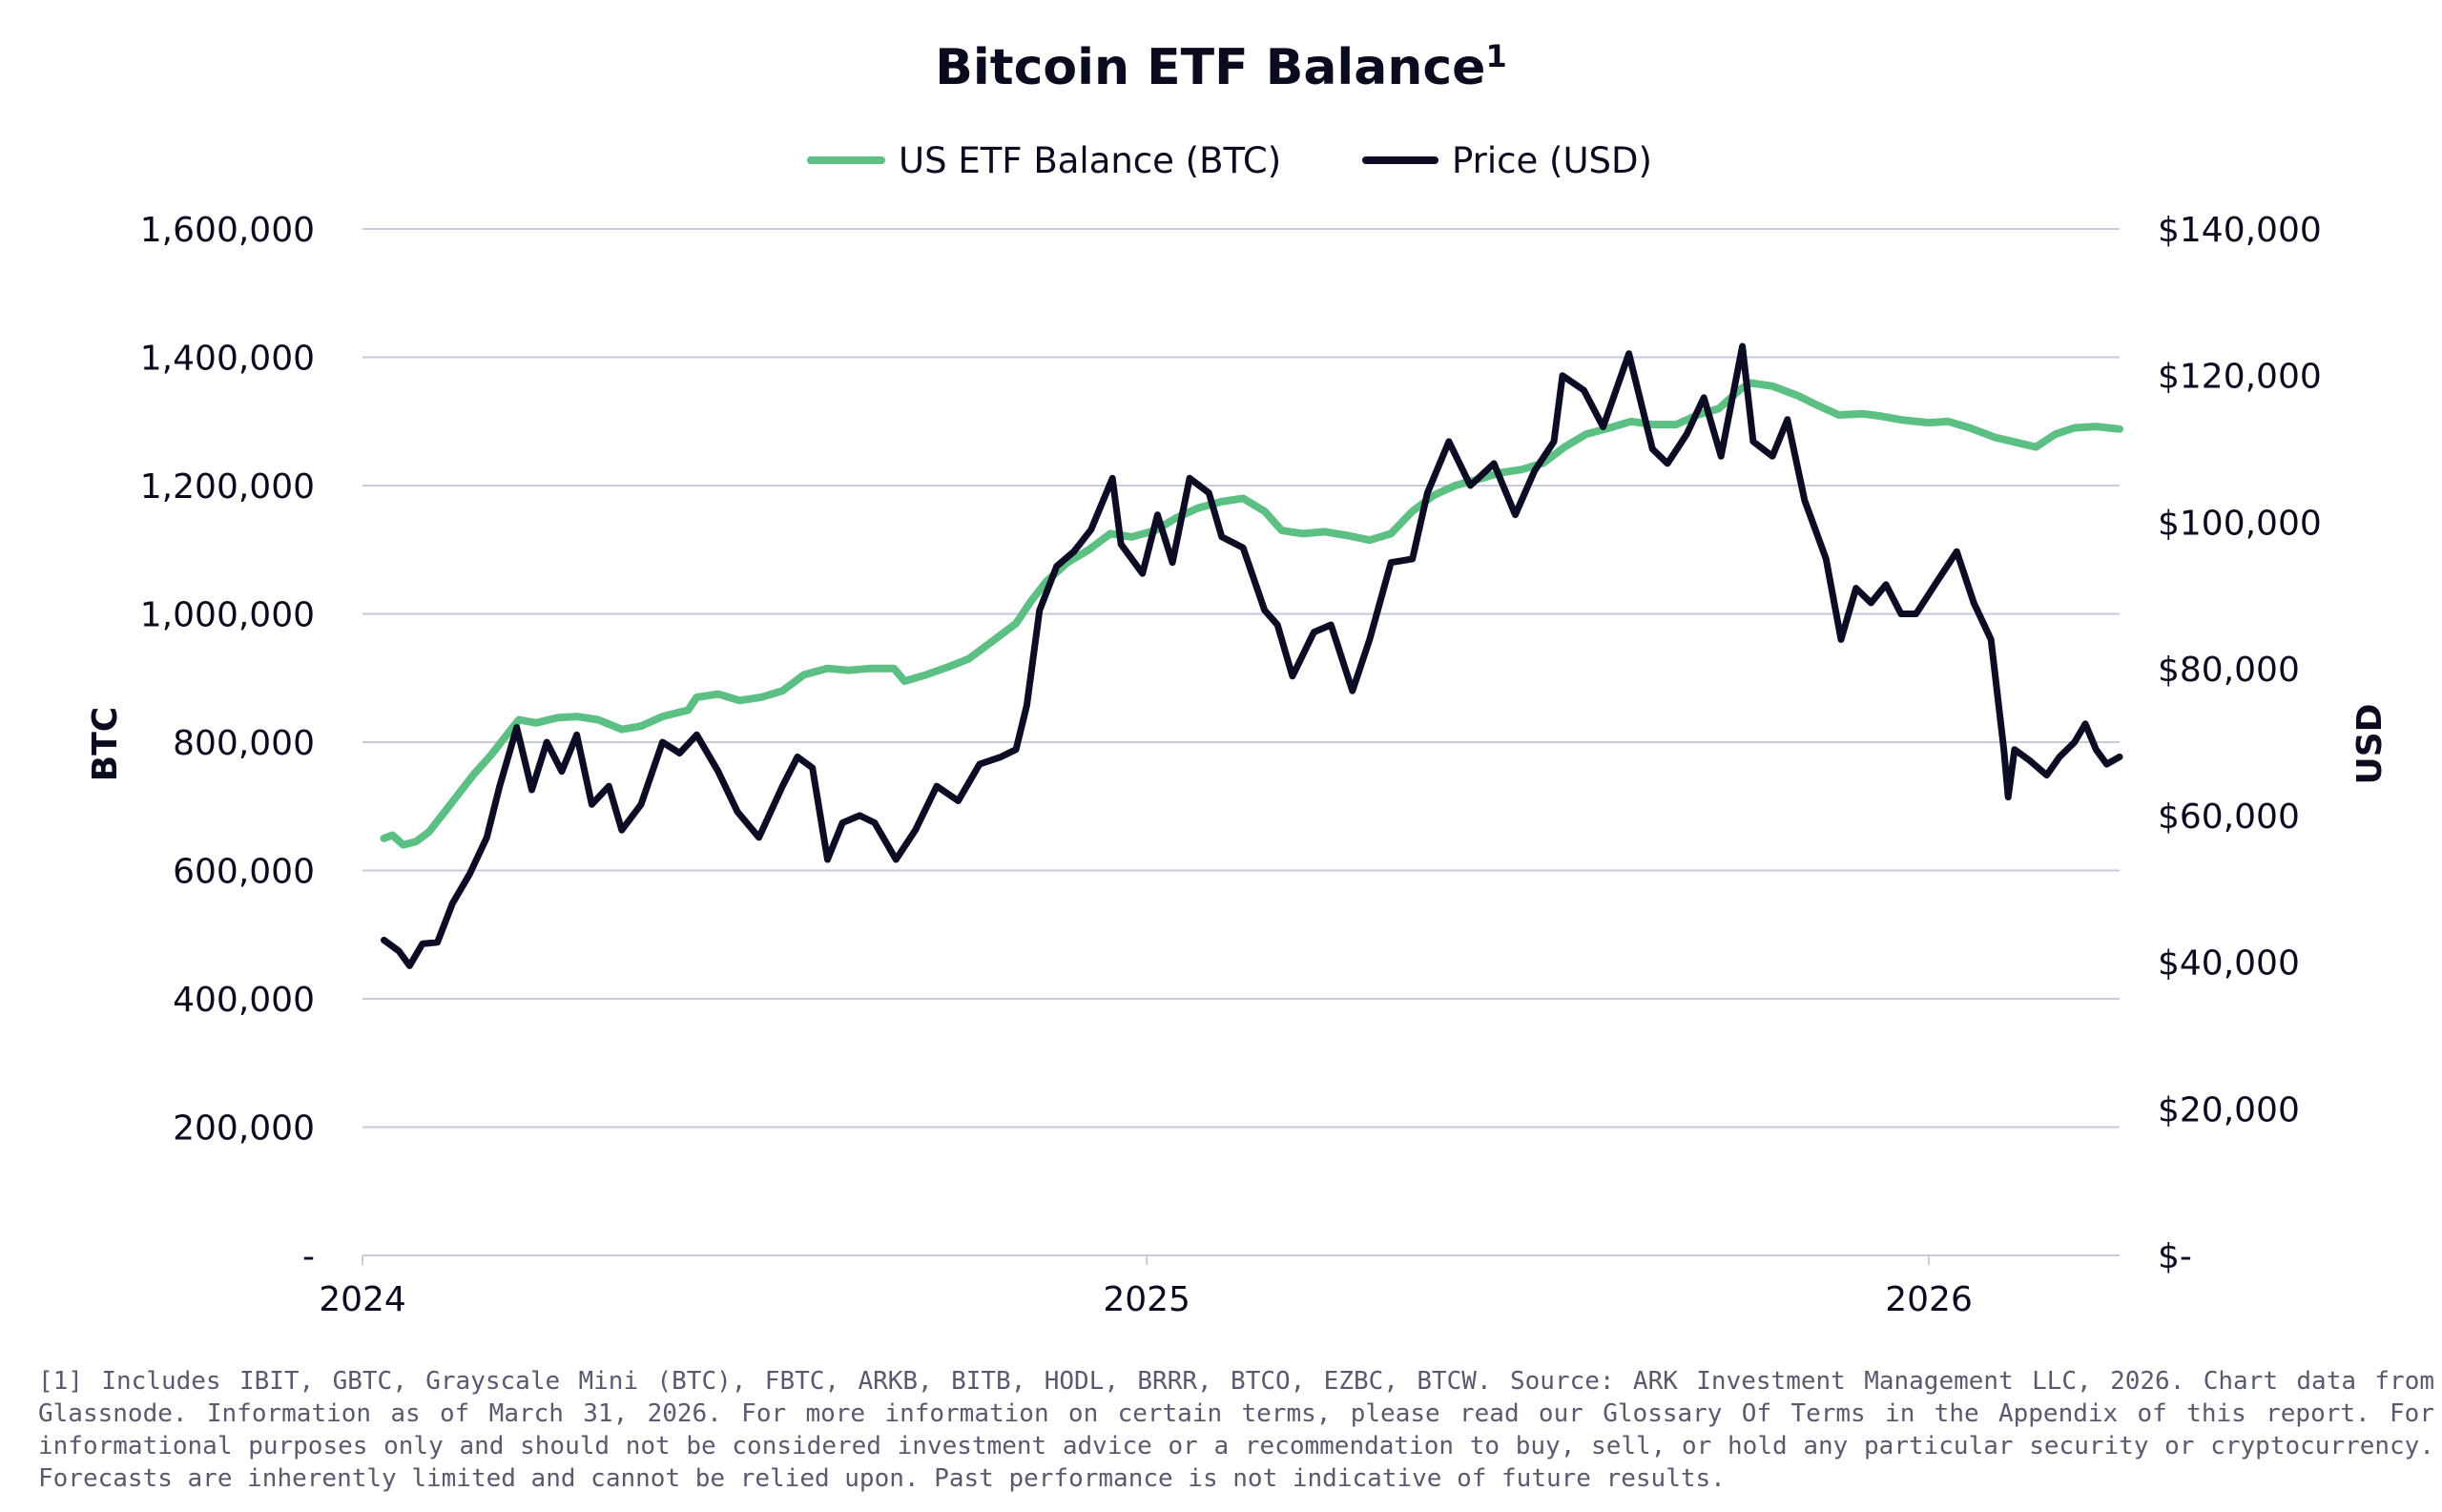 The image size is (2442, 1512). What do you see at coordinates (2175, 1256) in the screenshot?
I see `y-right-tick-label: $-` at bounding box center [2175, 1256].